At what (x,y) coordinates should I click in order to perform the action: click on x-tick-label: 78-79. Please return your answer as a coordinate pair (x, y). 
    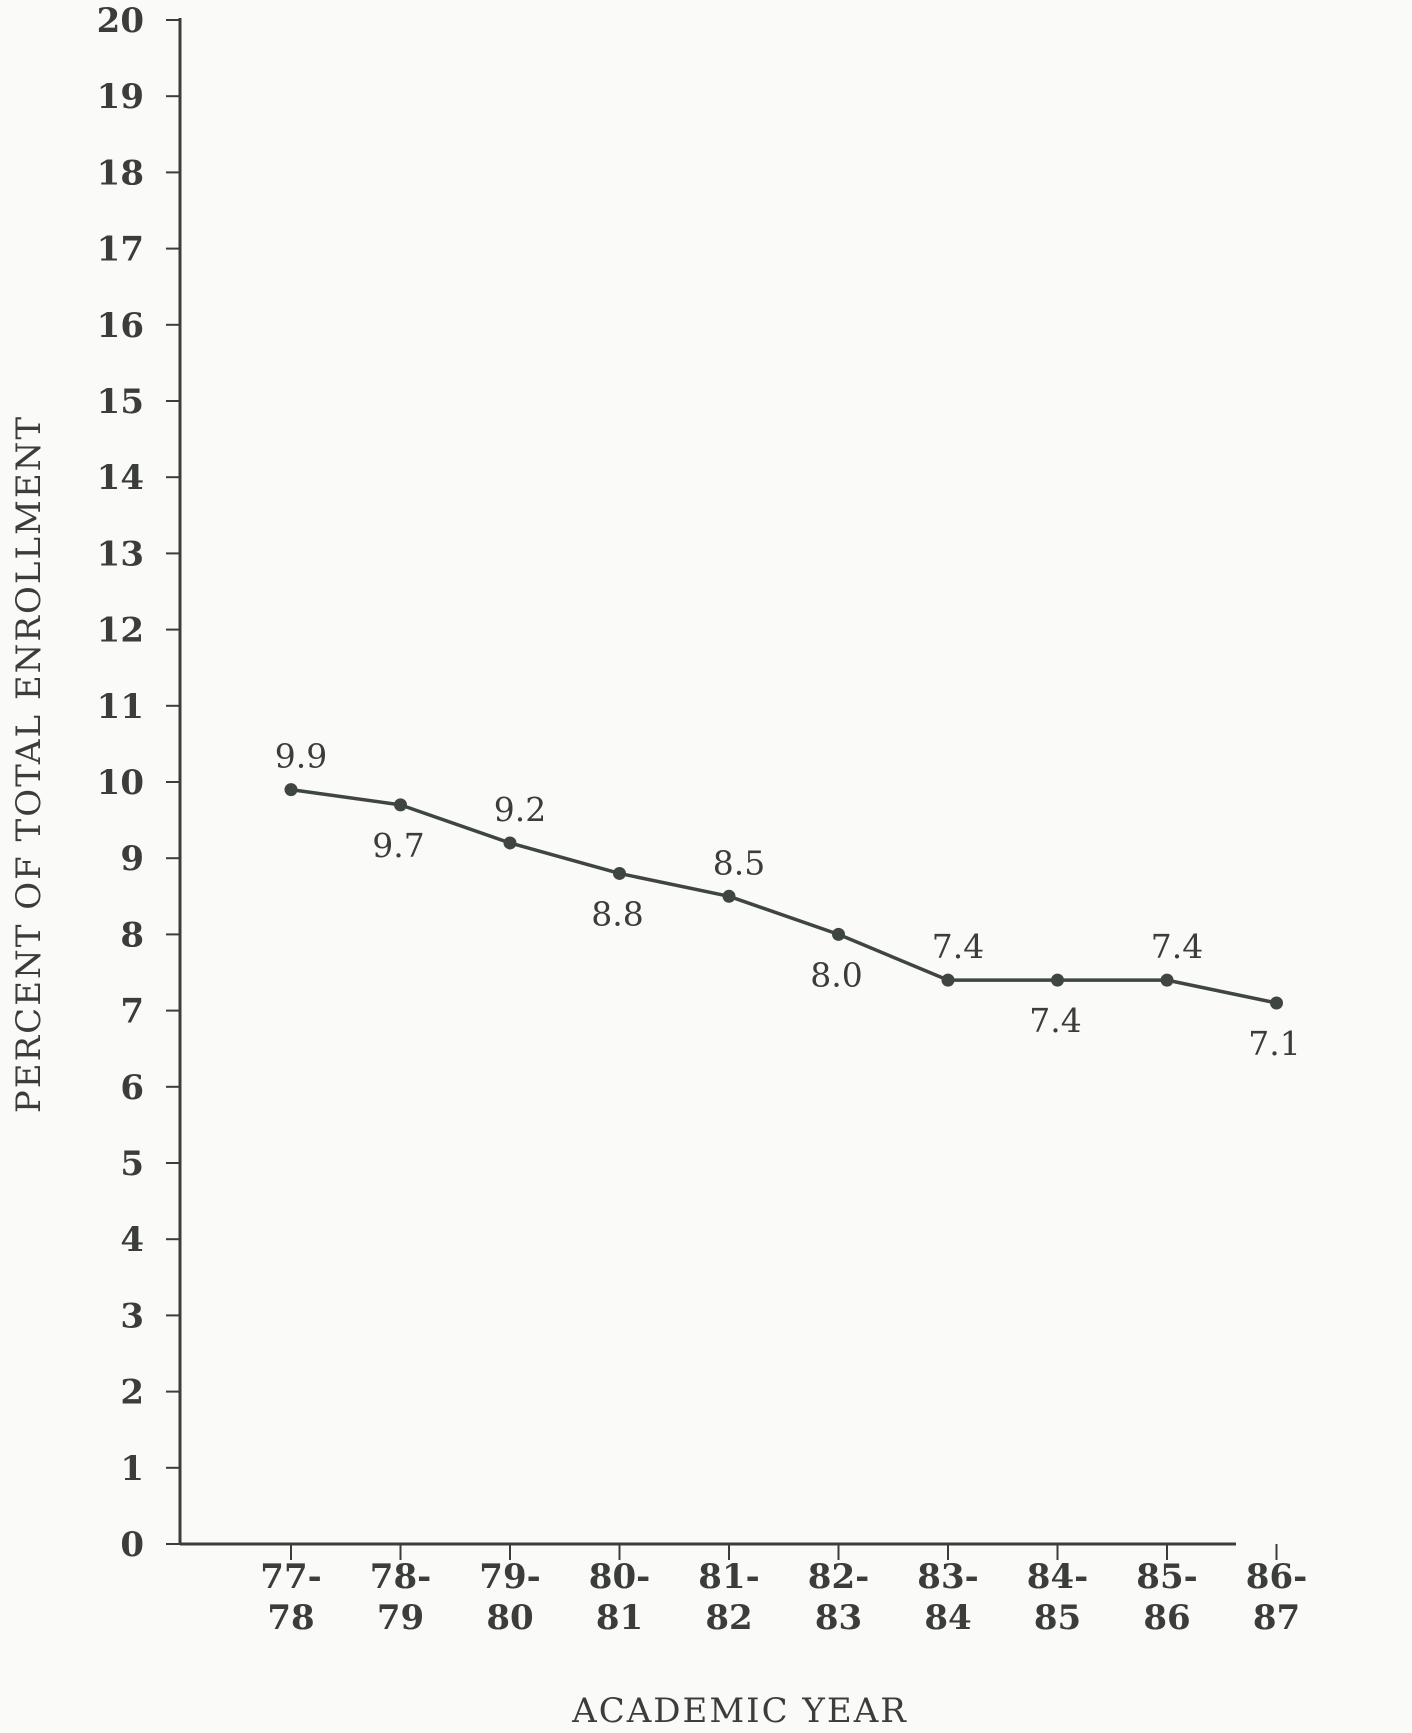
    Looking at the image, I should click on (400, 1597).